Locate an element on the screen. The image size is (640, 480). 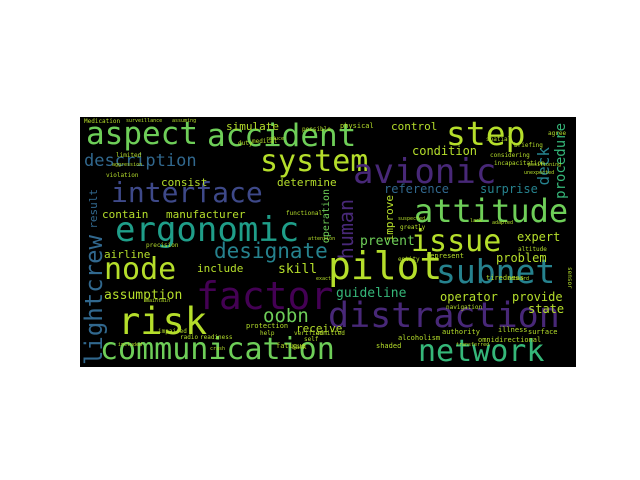
word-risk: risk is located at coordinates (163, 321).